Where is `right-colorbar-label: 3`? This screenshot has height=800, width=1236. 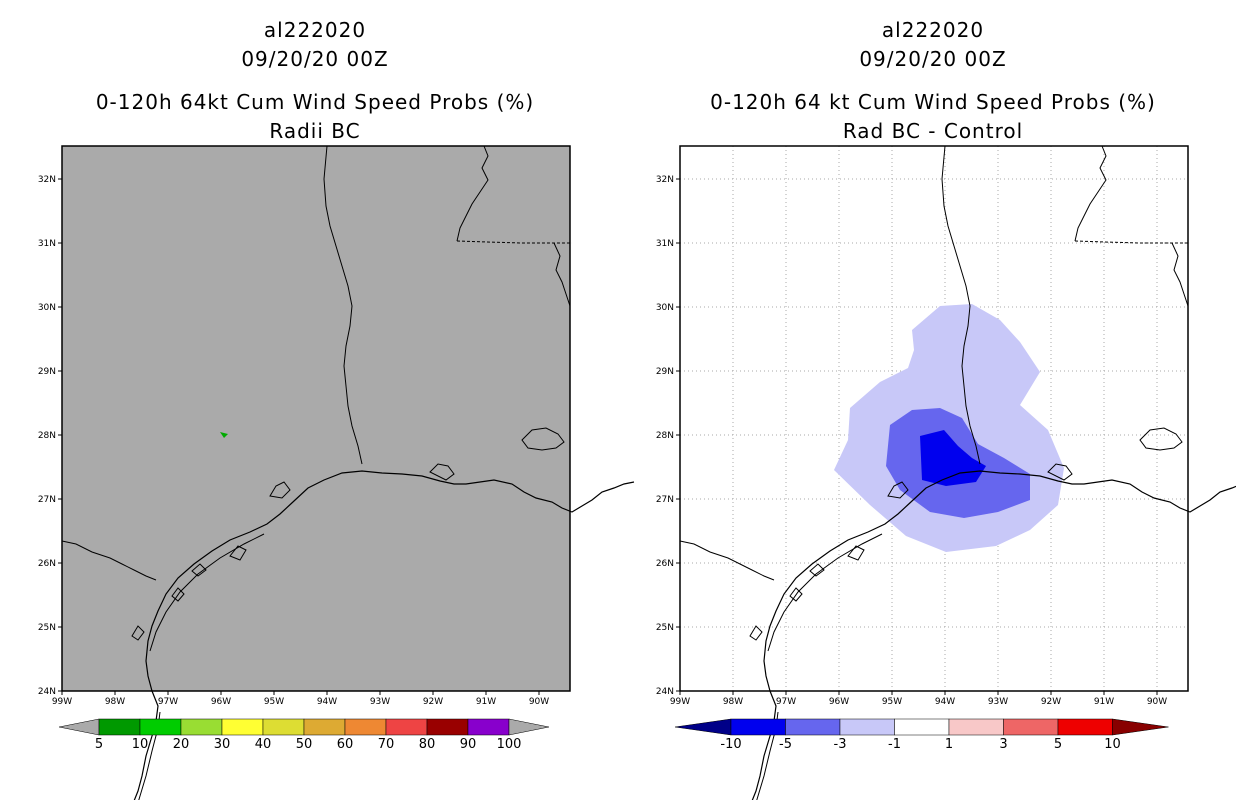 right-colorbar-label: 3 is located at coordinates (1003, 744).